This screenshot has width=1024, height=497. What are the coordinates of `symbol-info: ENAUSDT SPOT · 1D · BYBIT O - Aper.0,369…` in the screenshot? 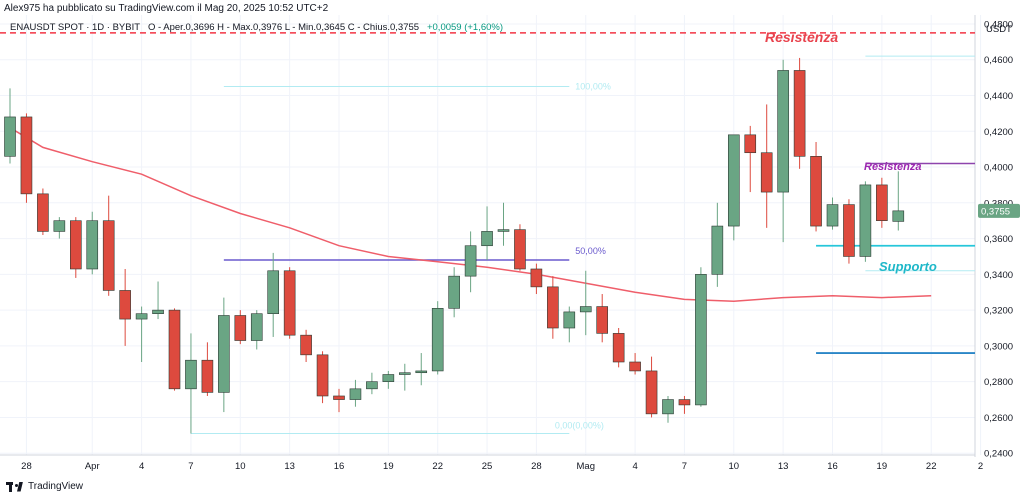 It's located at (256, 27).